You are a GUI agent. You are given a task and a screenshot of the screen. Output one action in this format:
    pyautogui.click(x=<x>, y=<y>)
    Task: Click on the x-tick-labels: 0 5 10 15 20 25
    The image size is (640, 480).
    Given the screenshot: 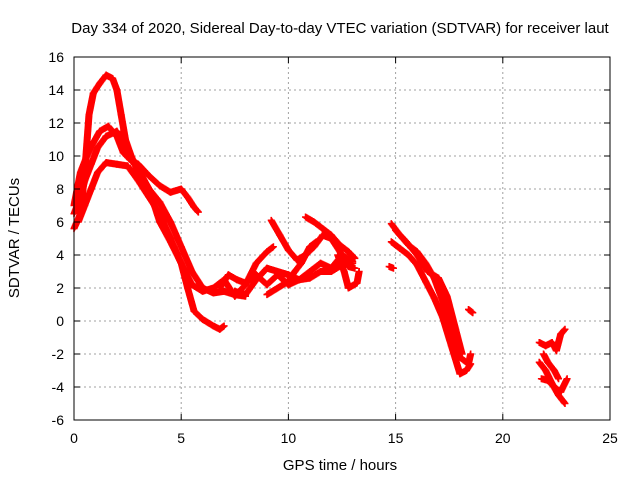 What is the action you would take?
    pyautogui.click(x=344, y=438)
    